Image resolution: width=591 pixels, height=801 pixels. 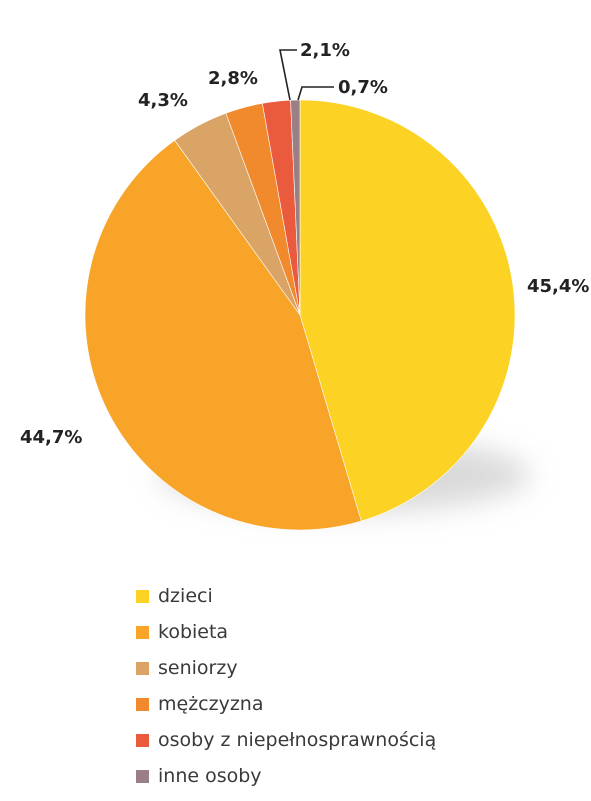 I want to click on legend-label: seniorzy, so click(x=198, y=668).